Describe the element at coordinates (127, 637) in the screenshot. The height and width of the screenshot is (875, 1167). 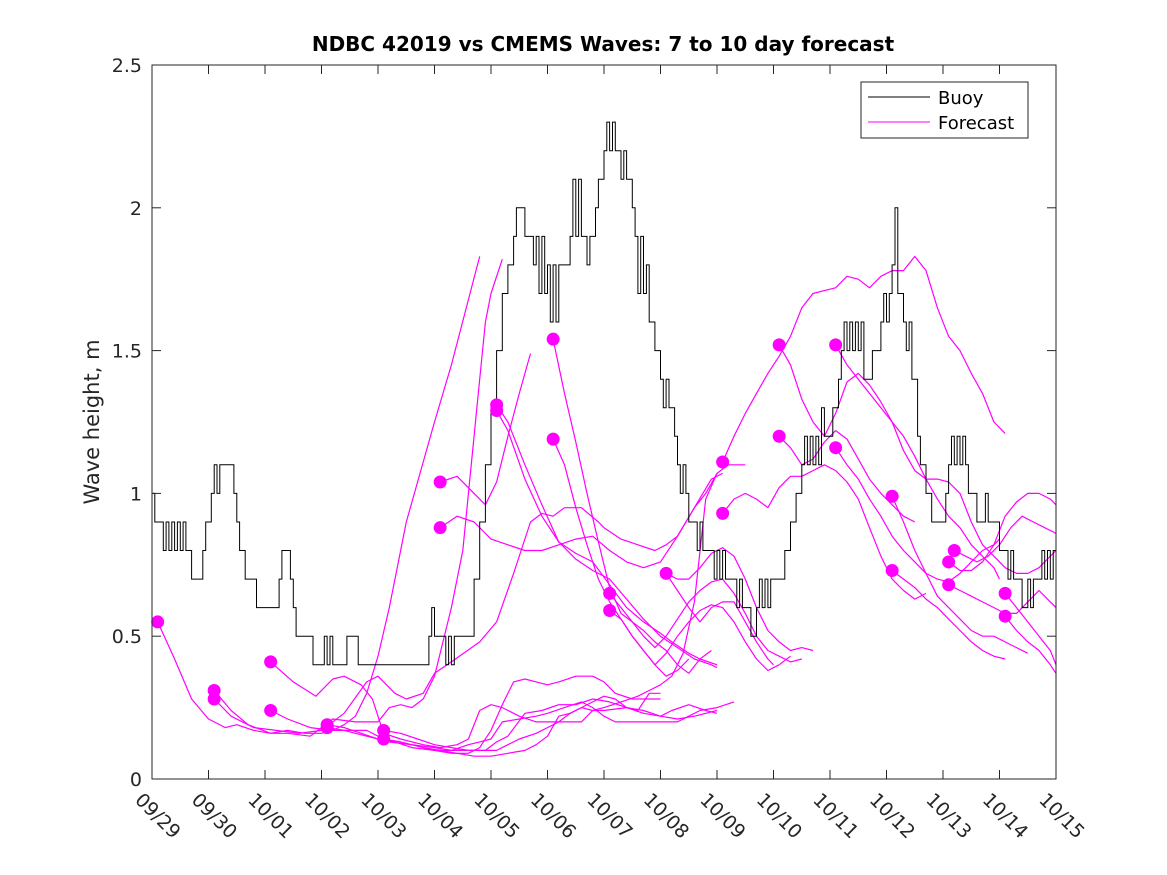
I see `y-tick-label: 0.5` at that location.